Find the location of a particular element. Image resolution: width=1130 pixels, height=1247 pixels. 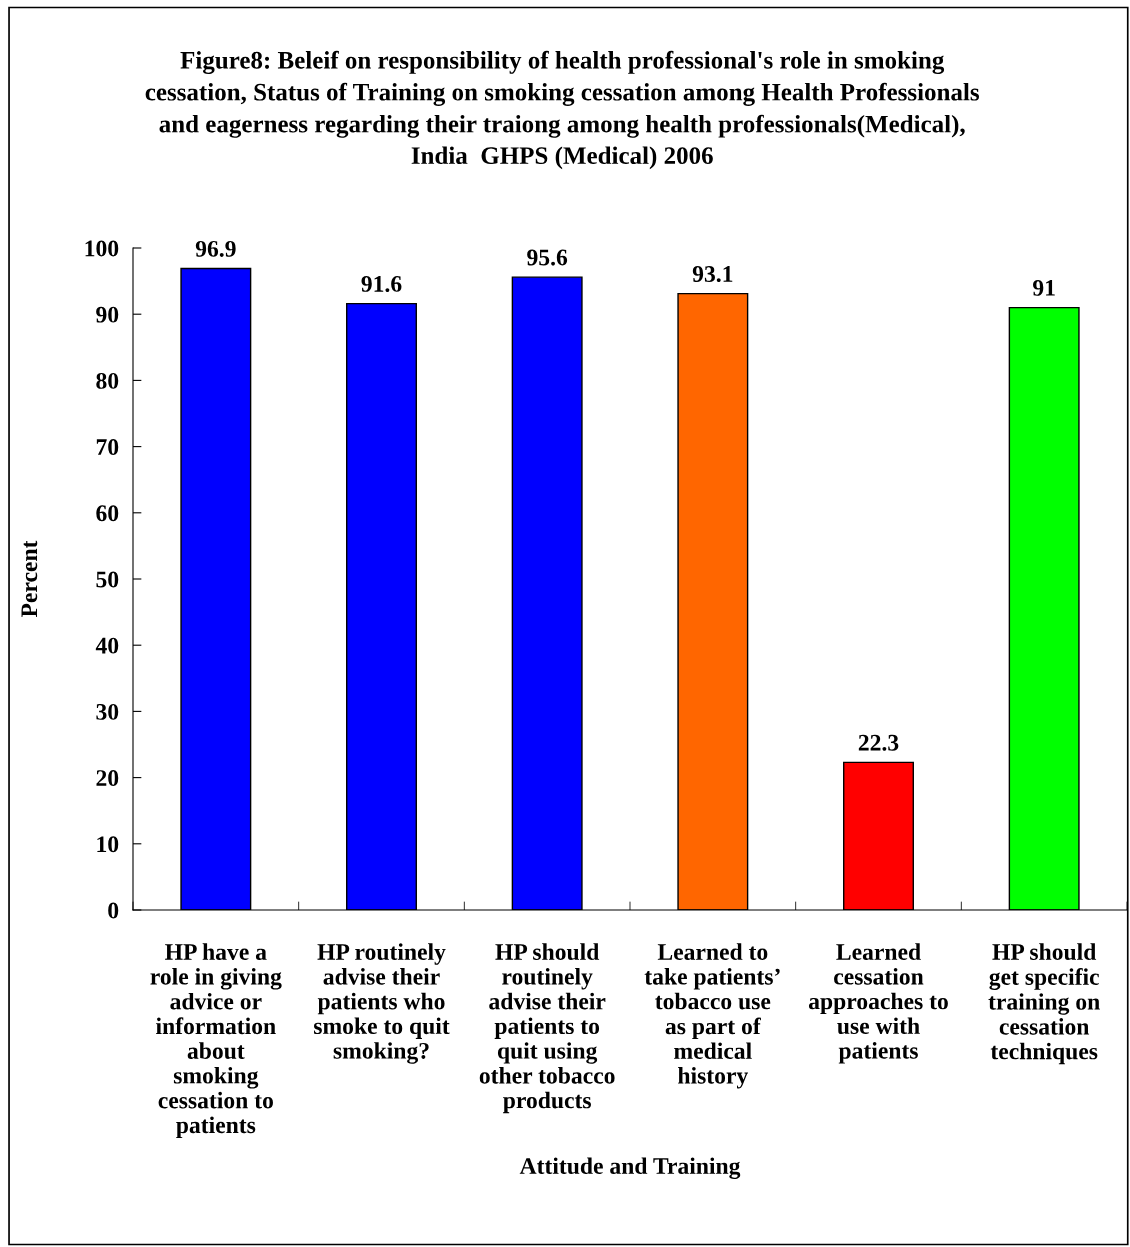

y-tick-label: 30 is located at coordinates (107, 711).